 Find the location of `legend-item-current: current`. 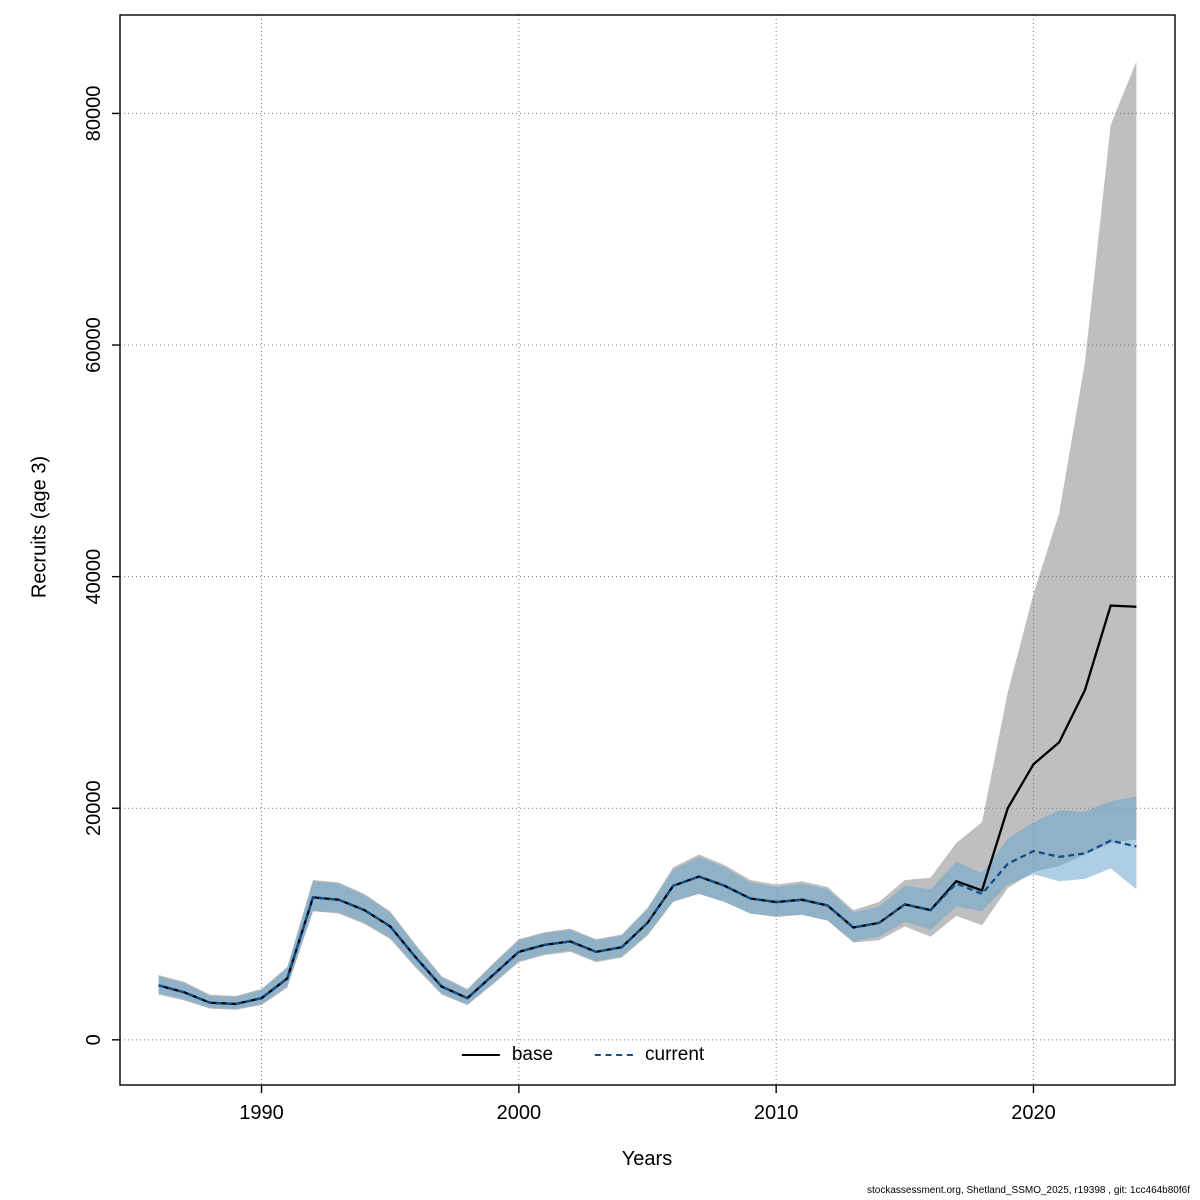

legend-item-current: current is located at coordinates (649, 1055).